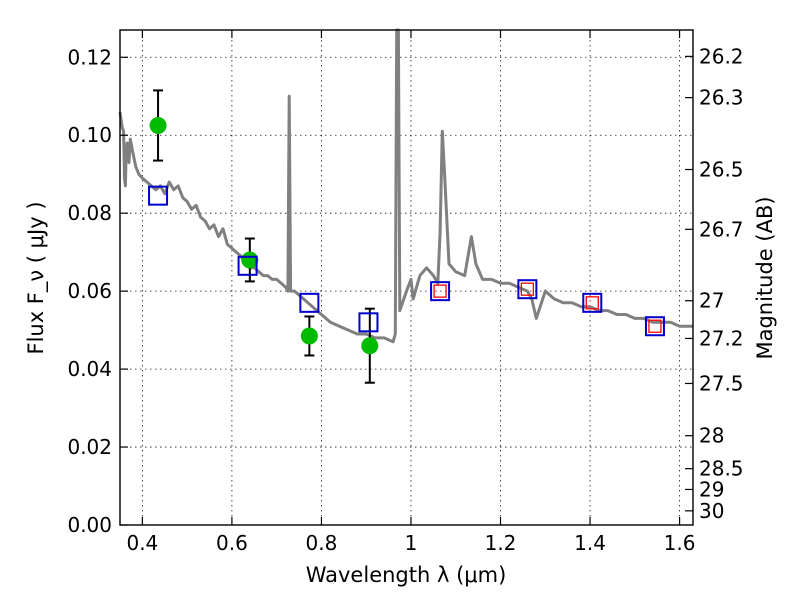 This screenshot has height=600, width=800. Describe the element at coordinates (232, 543) in the screenshot. I see `x-tick-label: 0.6` at that location.